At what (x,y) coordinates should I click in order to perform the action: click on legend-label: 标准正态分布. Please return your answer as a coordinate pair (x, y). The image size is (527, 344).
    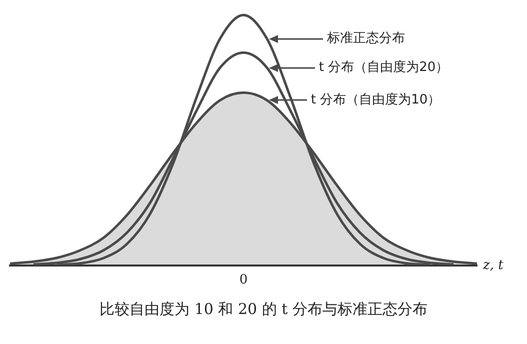
    Looking at the image, I should click on (365, 38).